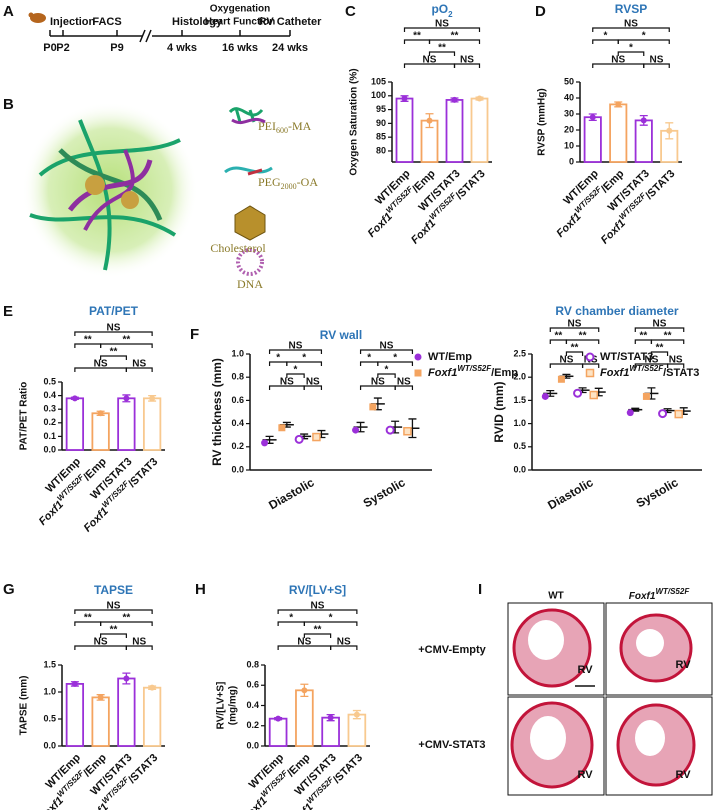 This screenshot has width=722, height=810. Describe the element at coordinates (381, 109) in the screenshot. I see `y-tick-label: 95` at that location.